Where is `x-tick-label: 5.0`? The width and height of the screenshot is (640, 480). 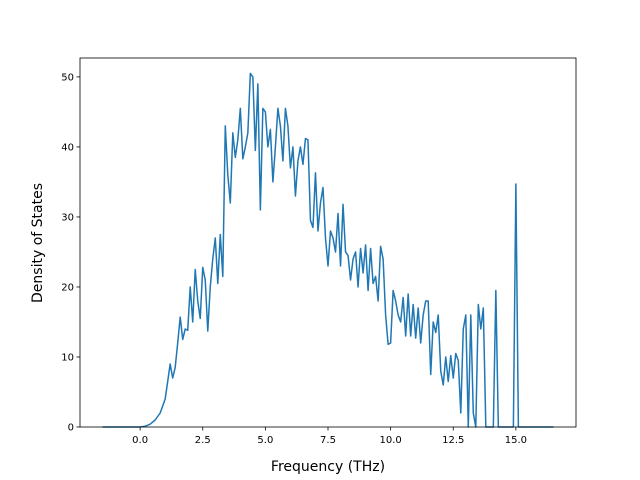
x-tick-label: 5.0 is located at coordinates (265, 440).